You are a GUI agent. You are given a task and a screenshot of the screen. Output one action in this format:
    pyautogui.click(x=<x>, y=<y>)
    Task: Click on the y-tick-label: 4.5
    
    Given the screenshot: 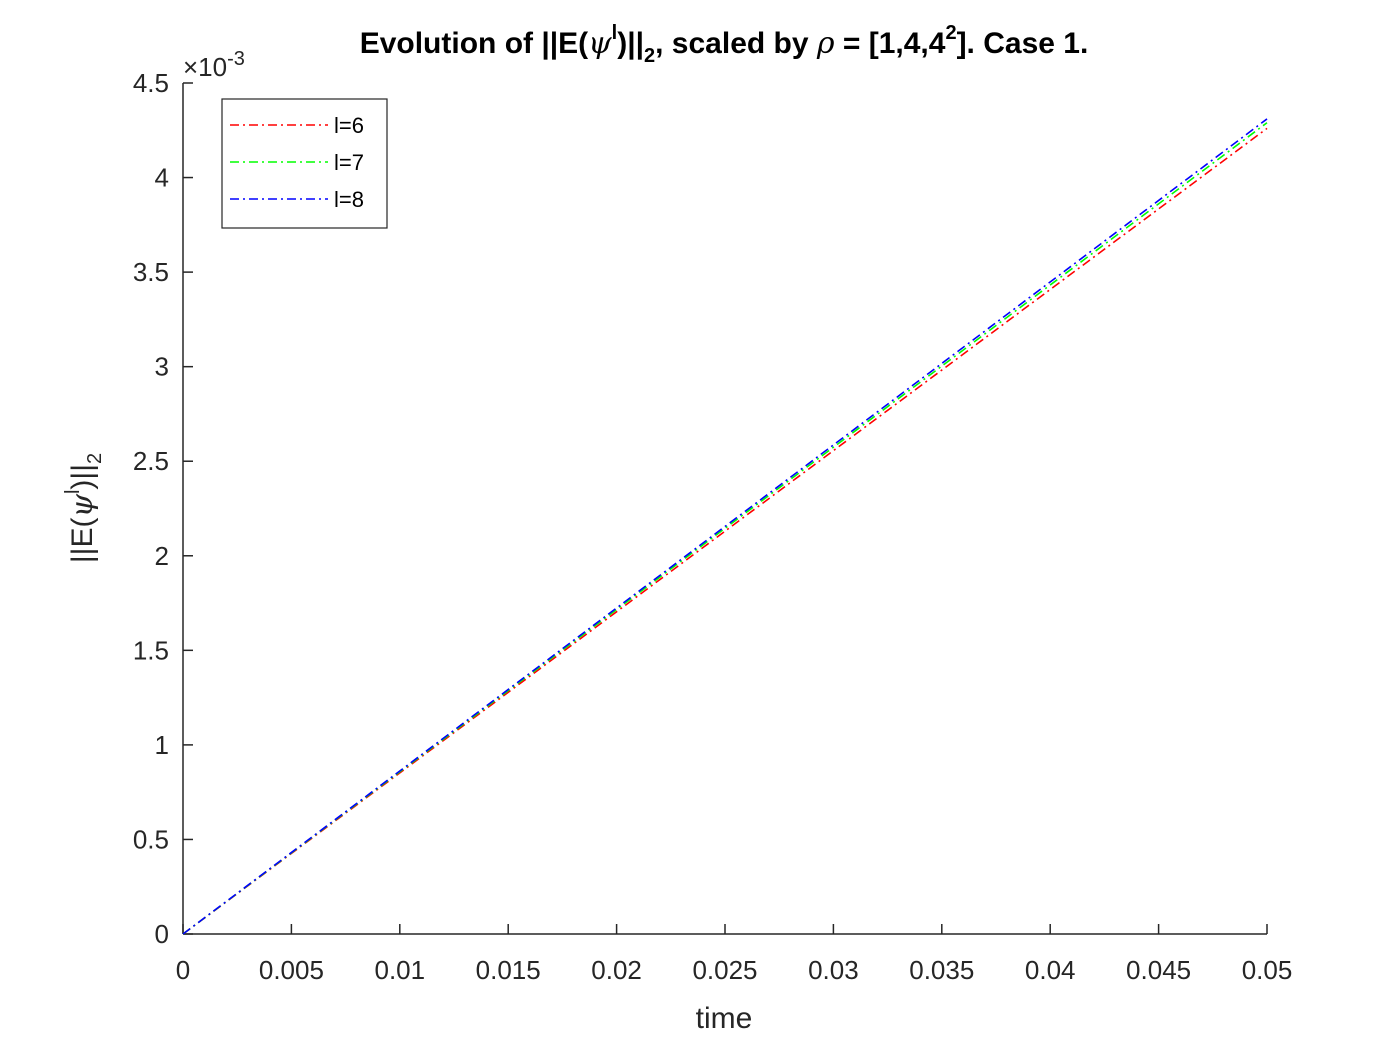 What is the action you would take?
    pyautogui.click(x=151, y=83)
    